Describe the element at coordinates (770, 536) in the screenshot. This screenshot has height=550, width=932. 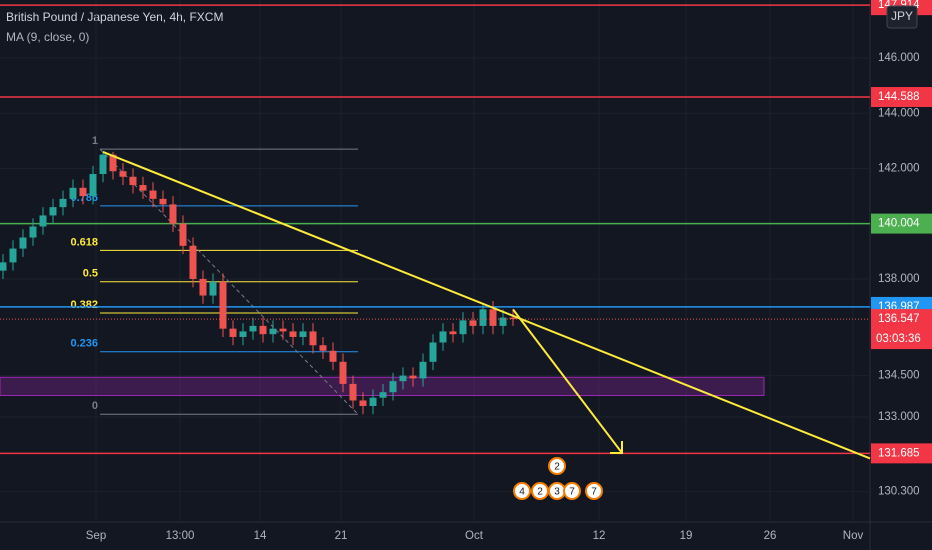
I see `x-tick-label: 26` at that location.